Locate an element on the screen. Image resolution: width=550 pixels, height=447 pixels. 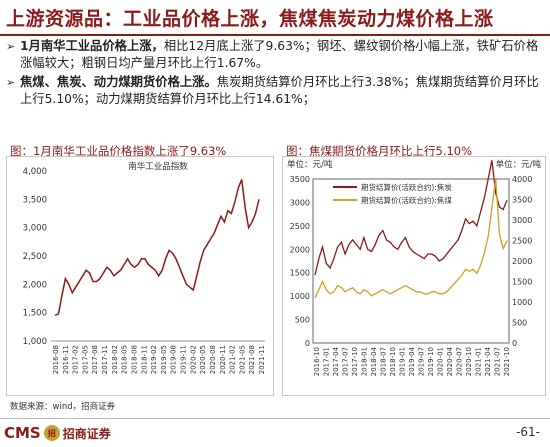
coke-series-line is located at coordinates (411, 218).